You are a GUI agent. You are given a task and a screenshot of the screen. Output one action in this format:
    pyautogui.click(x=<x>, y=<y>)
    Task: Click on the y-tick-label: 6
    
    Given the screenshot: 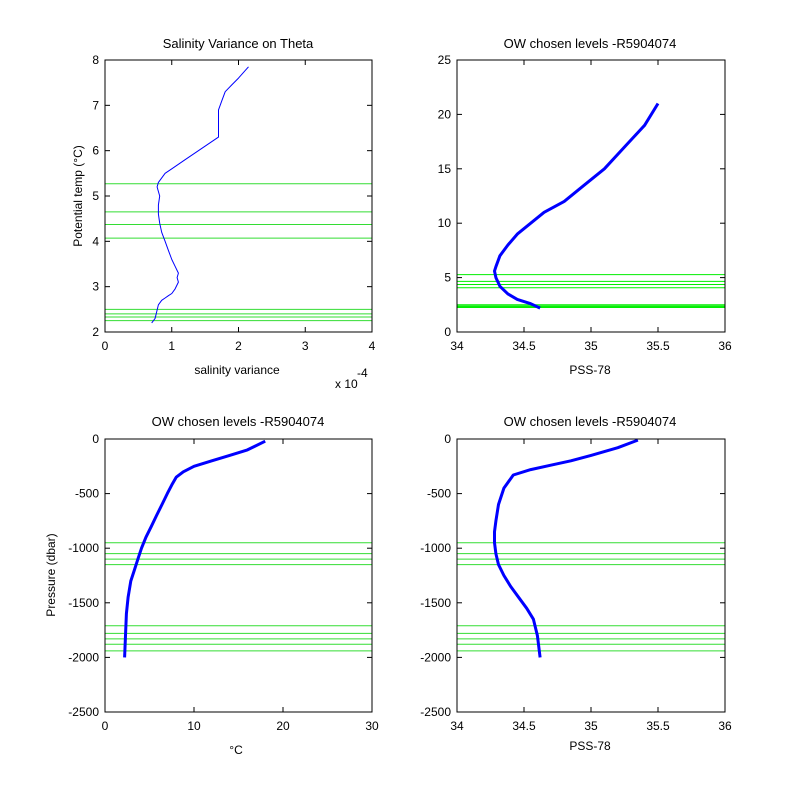 What is the action you would take?
    pyautogui.click(x=95, y=151)
    